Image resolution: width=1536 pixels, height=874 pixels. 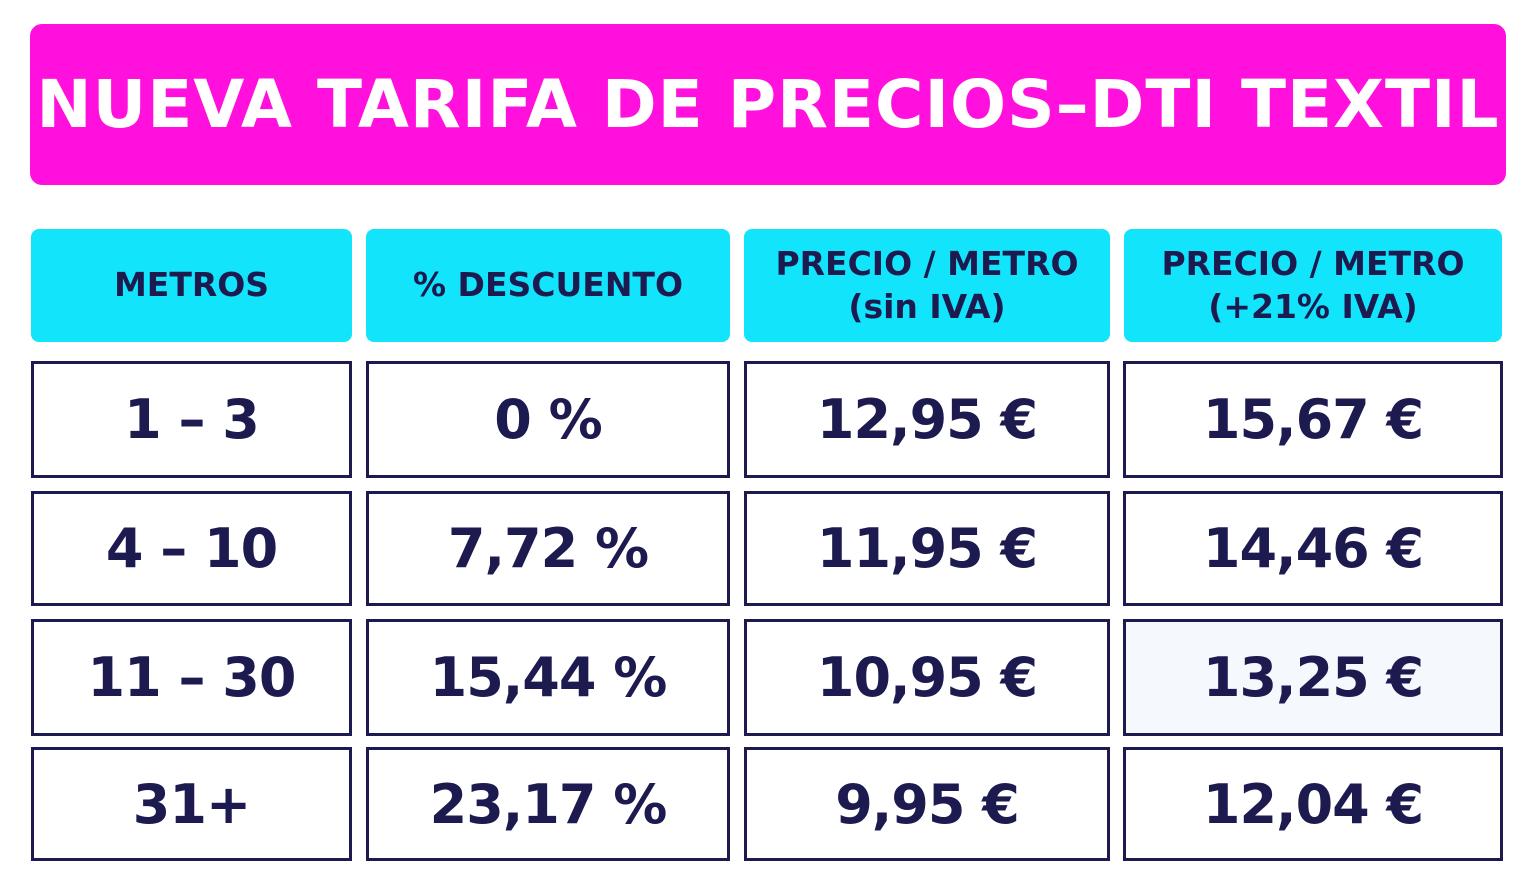 What do you see at coordinates (1313, 306) in the screenshot?
I see `header-sublabel: (+21% IVA)` at bounding box center [1313, 306].